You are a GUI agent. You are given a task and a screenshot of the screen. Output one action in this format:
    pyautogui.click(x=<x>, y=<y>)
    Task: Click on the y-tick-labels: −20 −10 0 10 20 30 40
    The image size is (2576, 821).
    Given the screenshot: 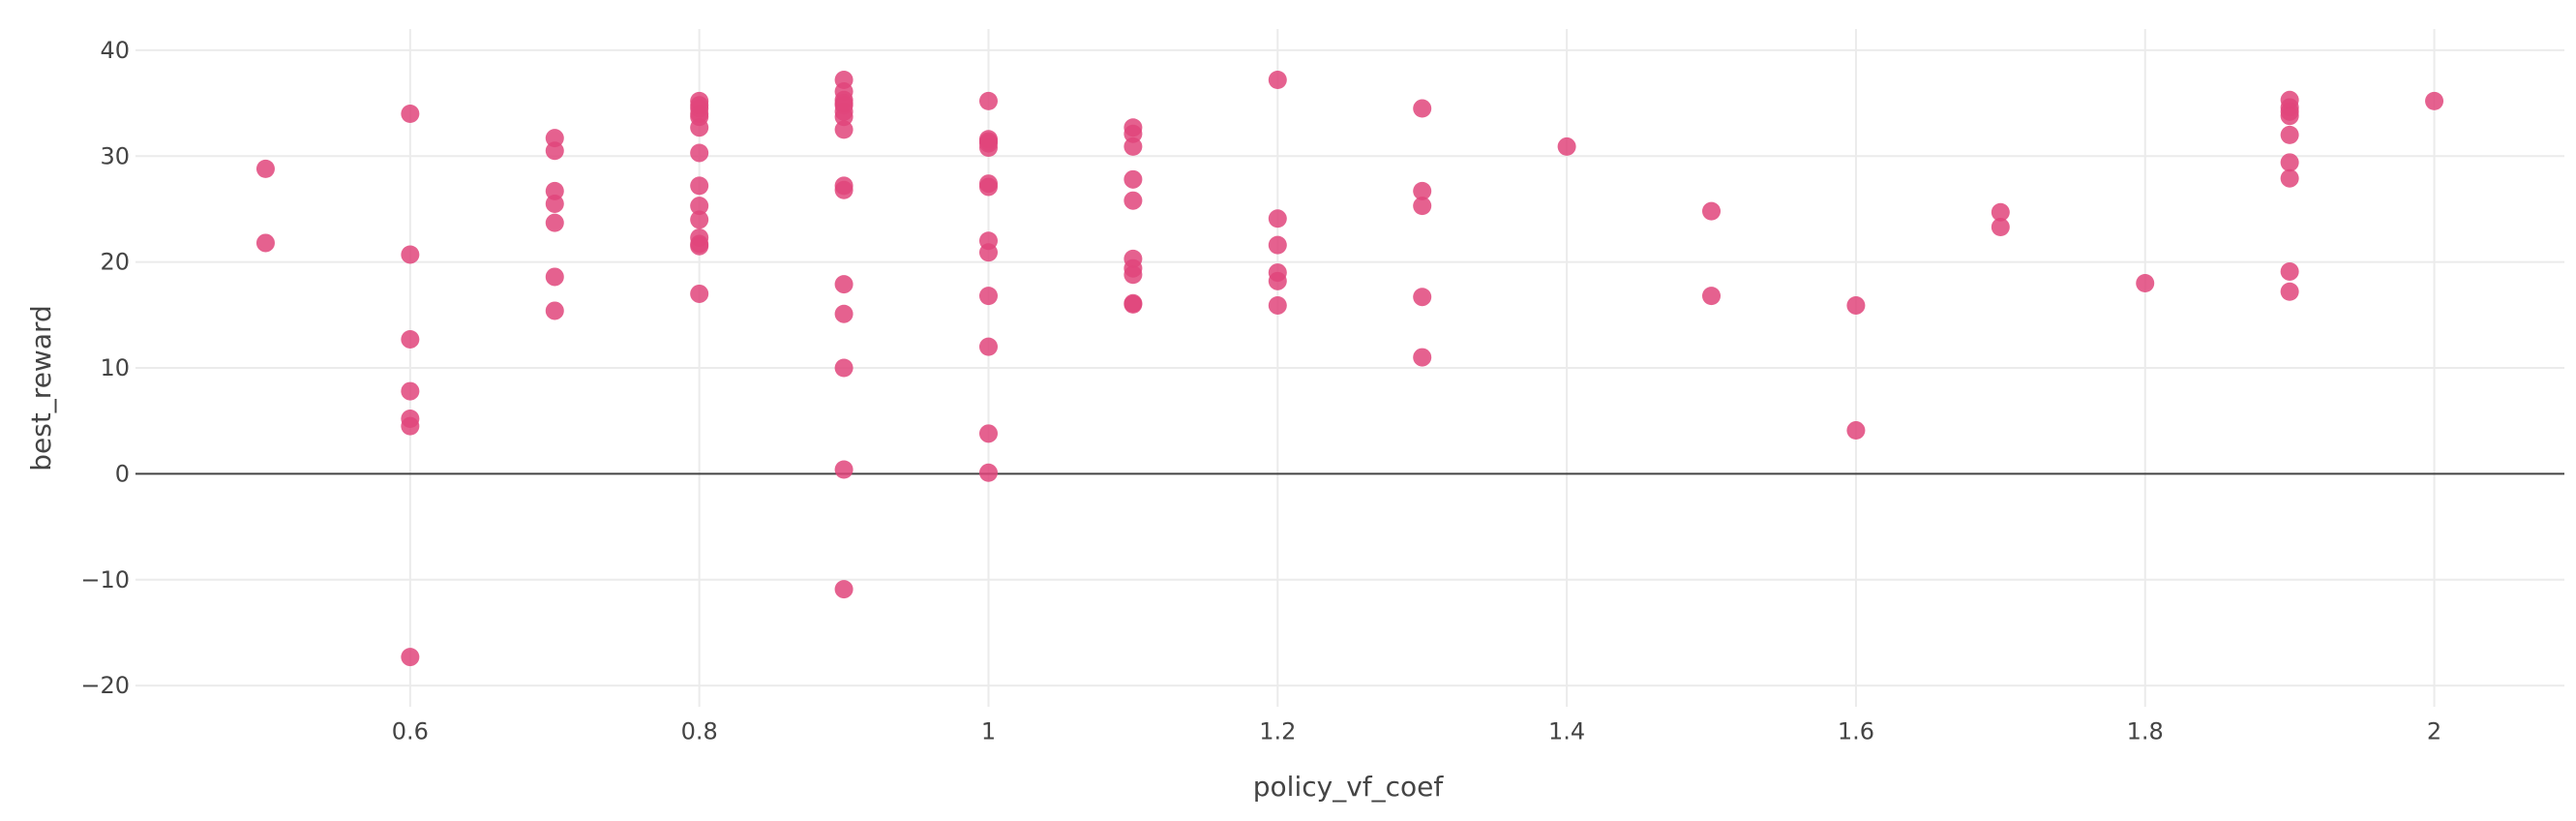 What is the action you would take?
    pyautogui.click(x=105, y=368)
    